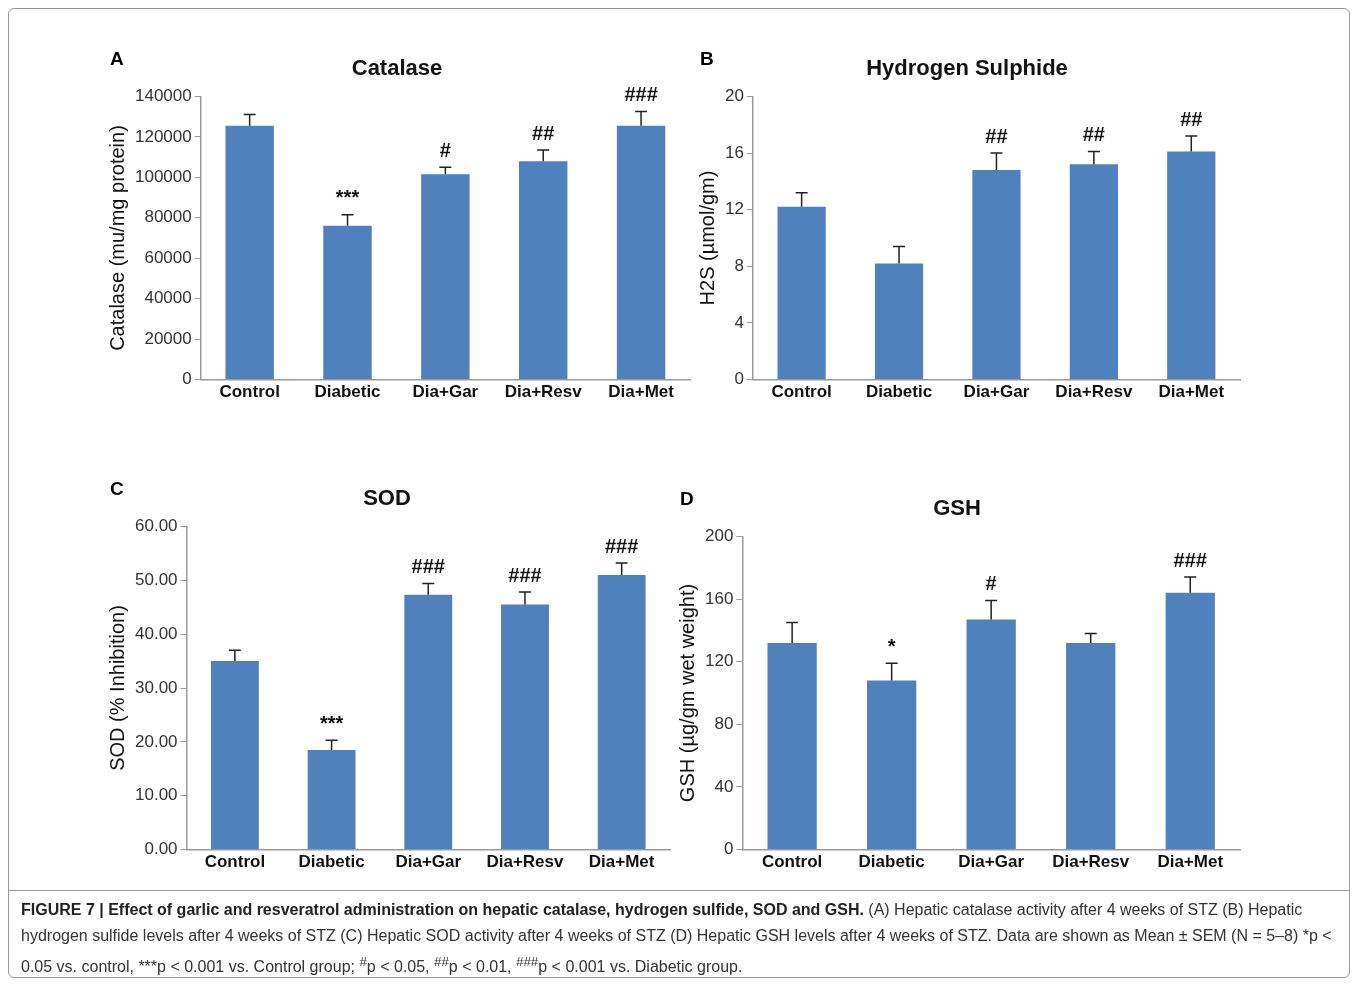 The width and height of the screenshot is (1357, 984). I want to click on text: C, so click(117, 488).